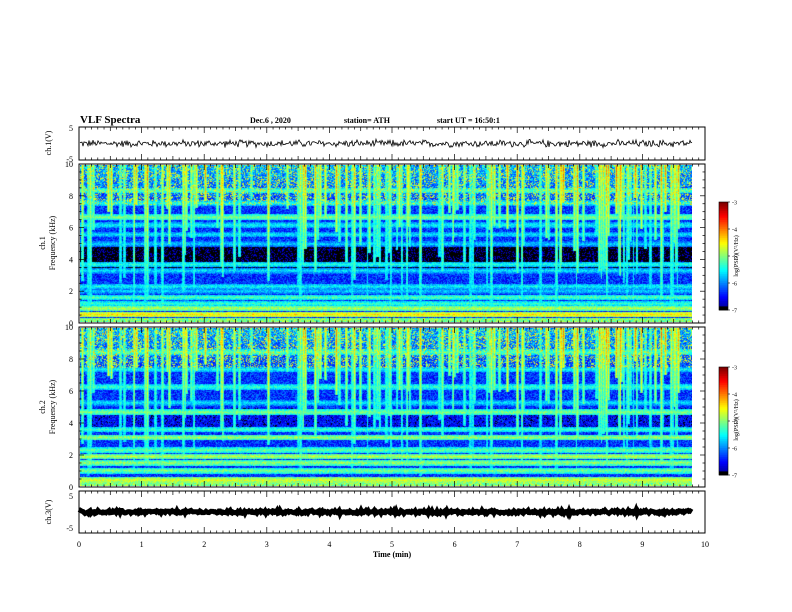 Image resolution: width=792 pixels, height=612 pixels. What do you see at coordinates (375, 144) in the screenshot?
I see `ch1-waveform-panel: 5 -5 ch.1(V)` at bounding box center [375, 144].